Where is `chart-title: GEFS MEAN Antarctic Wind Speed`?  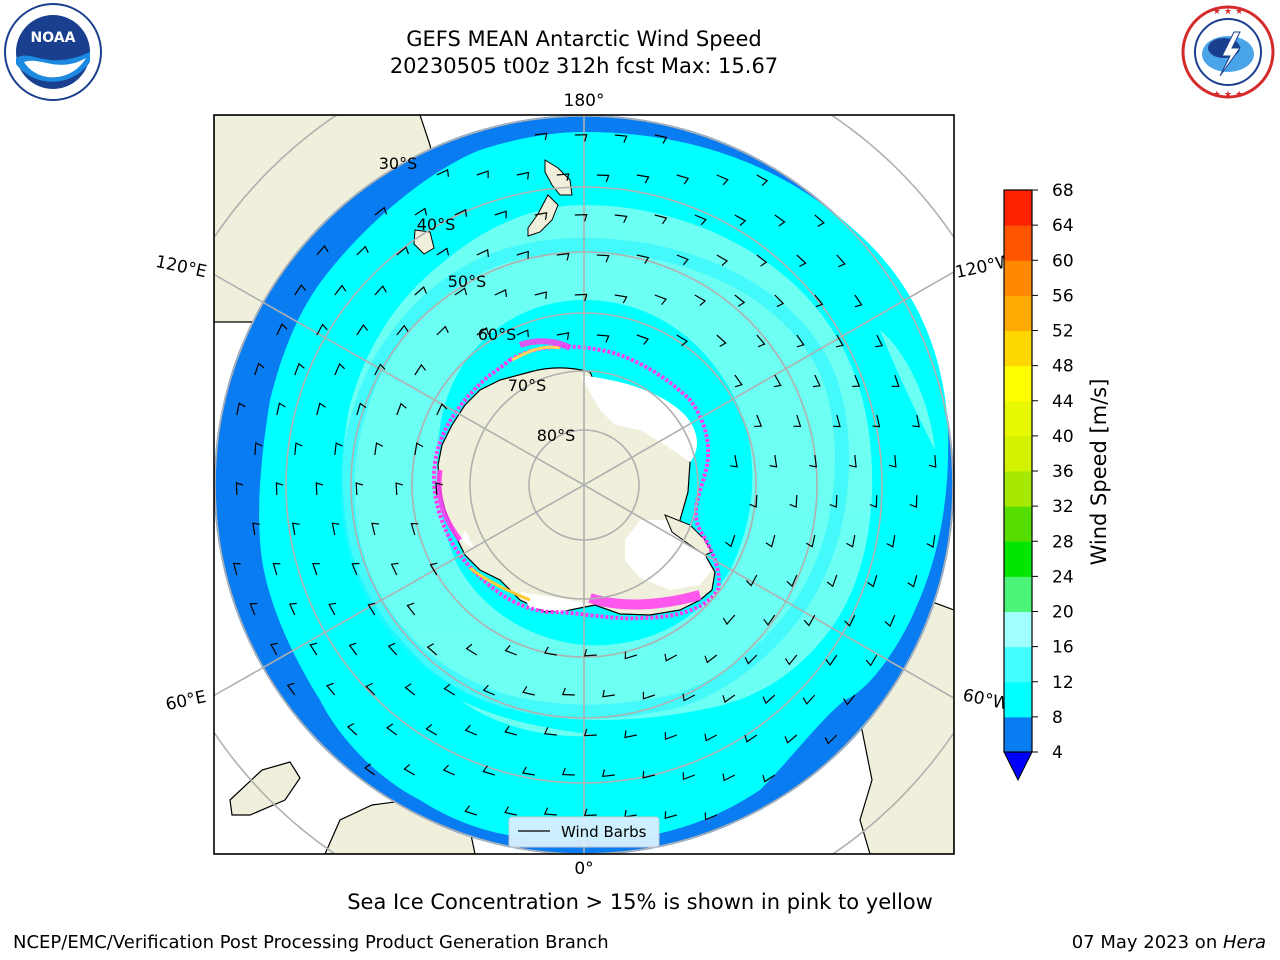
chart-title: GEFS MEAN Antarctic Wind Speed is located at coordinates (584, 39).